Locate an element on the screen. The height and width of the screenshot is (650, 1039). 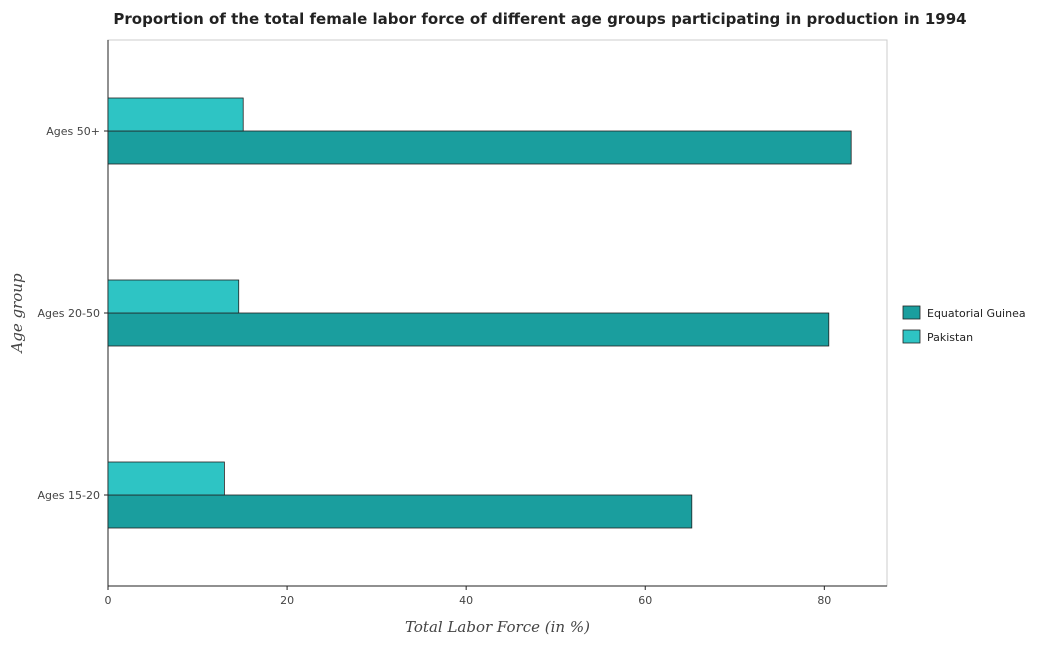
y-tick-label: Ages 50+ is located at coordinates (73, 131).